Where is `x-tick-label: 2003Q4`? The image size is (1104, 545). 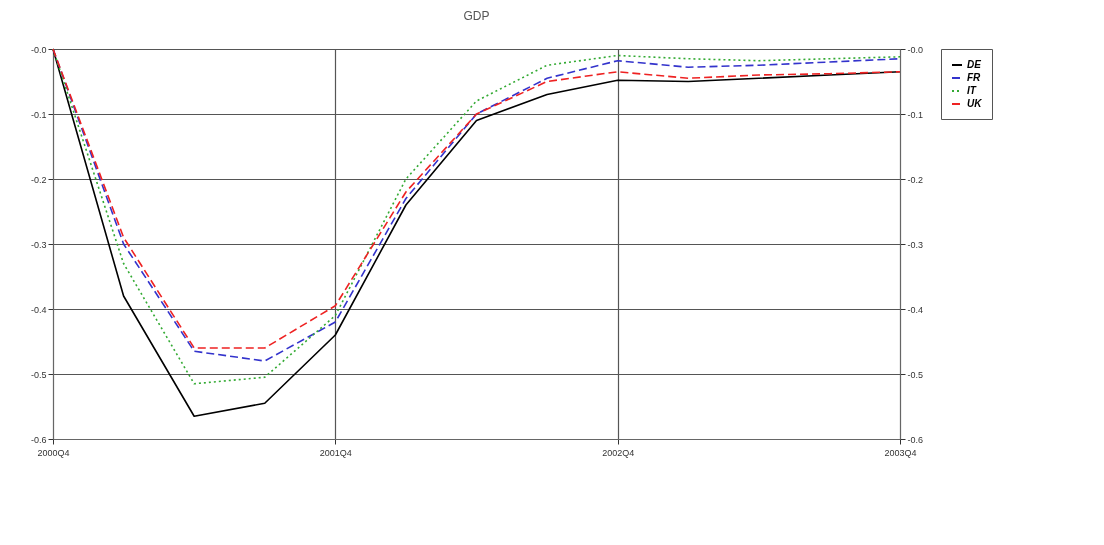
x-tick-label: 2003Q4 is located at coordinates (900, 452).